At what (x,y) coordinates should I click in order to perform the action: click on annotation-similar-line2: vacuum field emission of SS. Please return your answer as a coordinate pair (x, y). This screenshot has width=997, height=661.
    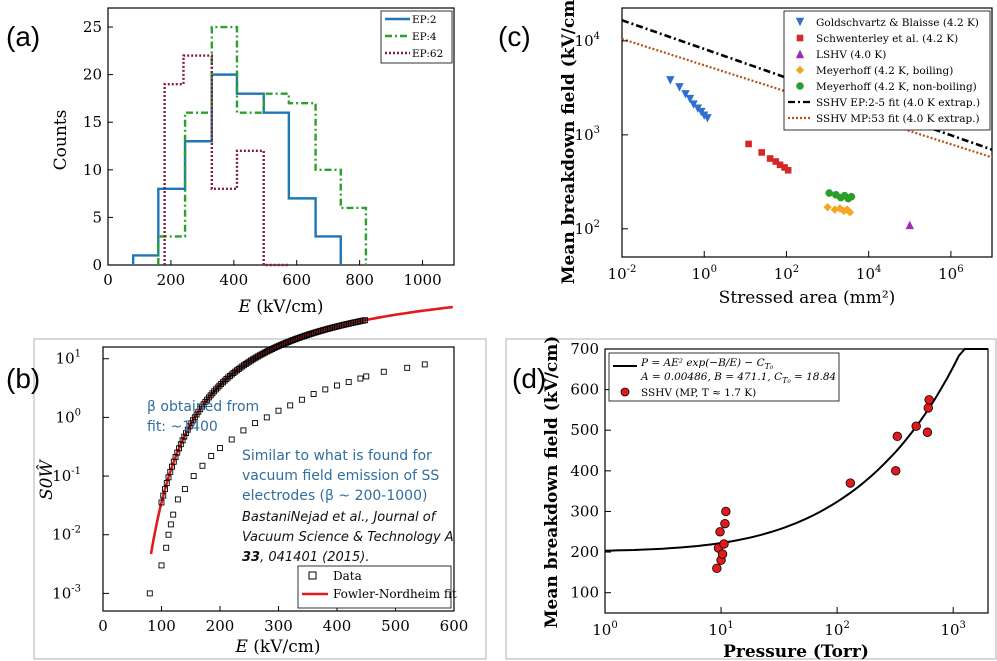
    Looking at the image, I should click on (340, 476).